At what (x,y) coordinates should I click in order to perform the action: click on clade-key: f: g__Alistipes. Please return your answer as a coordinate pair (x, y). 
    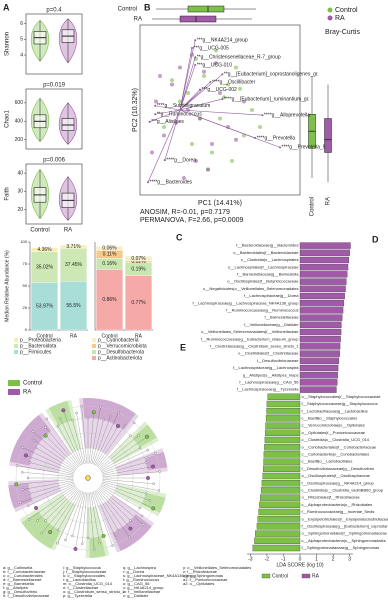
    Looking at the image, I should click on (15, 587).